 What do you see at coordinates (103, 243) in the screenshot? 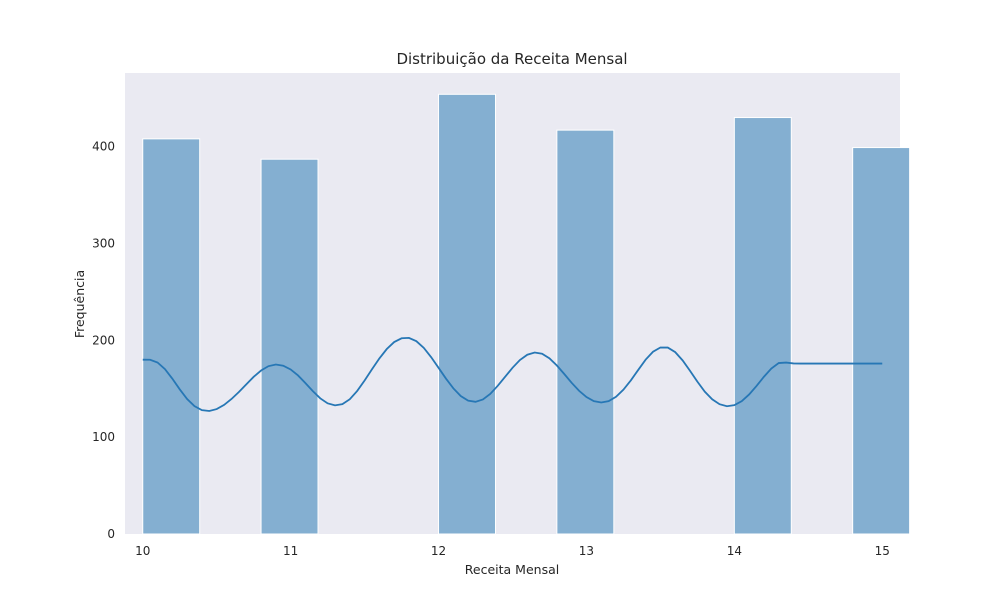
I see `y-tick-label: 300` at bounding box center [103, 243].